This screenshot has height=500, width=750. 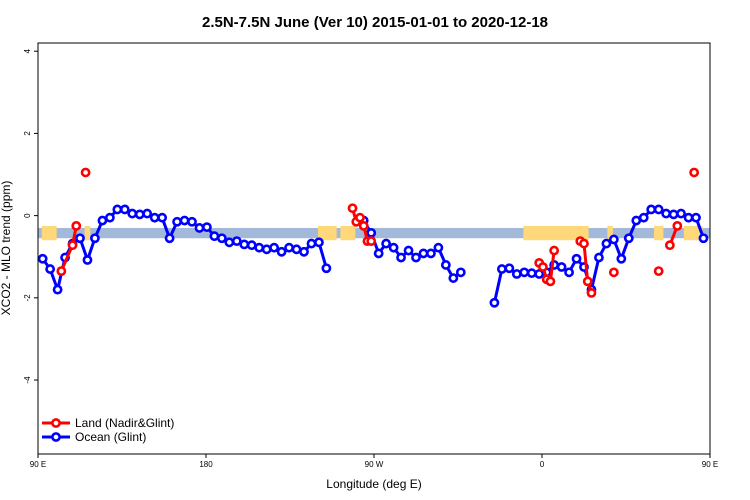 I want to click on y-axis-label: XCO2 - MLO trend (ppm), so click(x=6, y=248).